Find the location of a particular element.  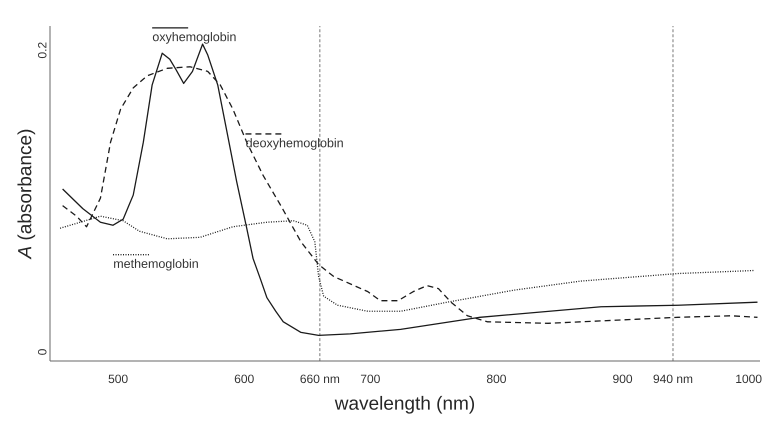

x-tick-label: 900 is located at coordinates (622, 379).